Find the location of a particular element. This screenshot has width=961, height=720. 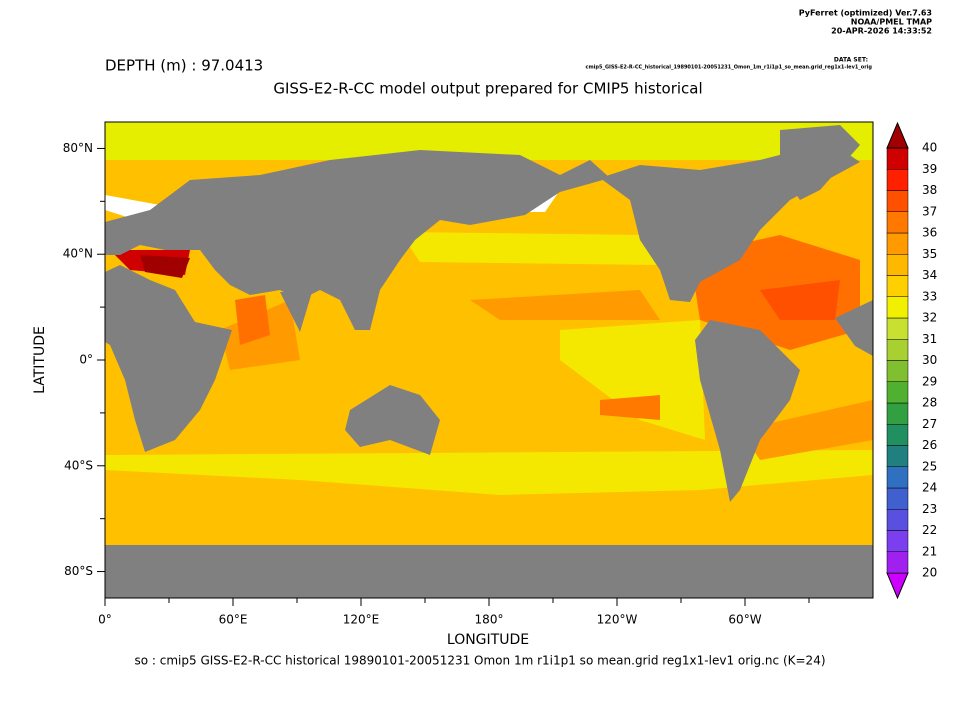

colorbar-label: 29 is located at coordinates (929, 381).